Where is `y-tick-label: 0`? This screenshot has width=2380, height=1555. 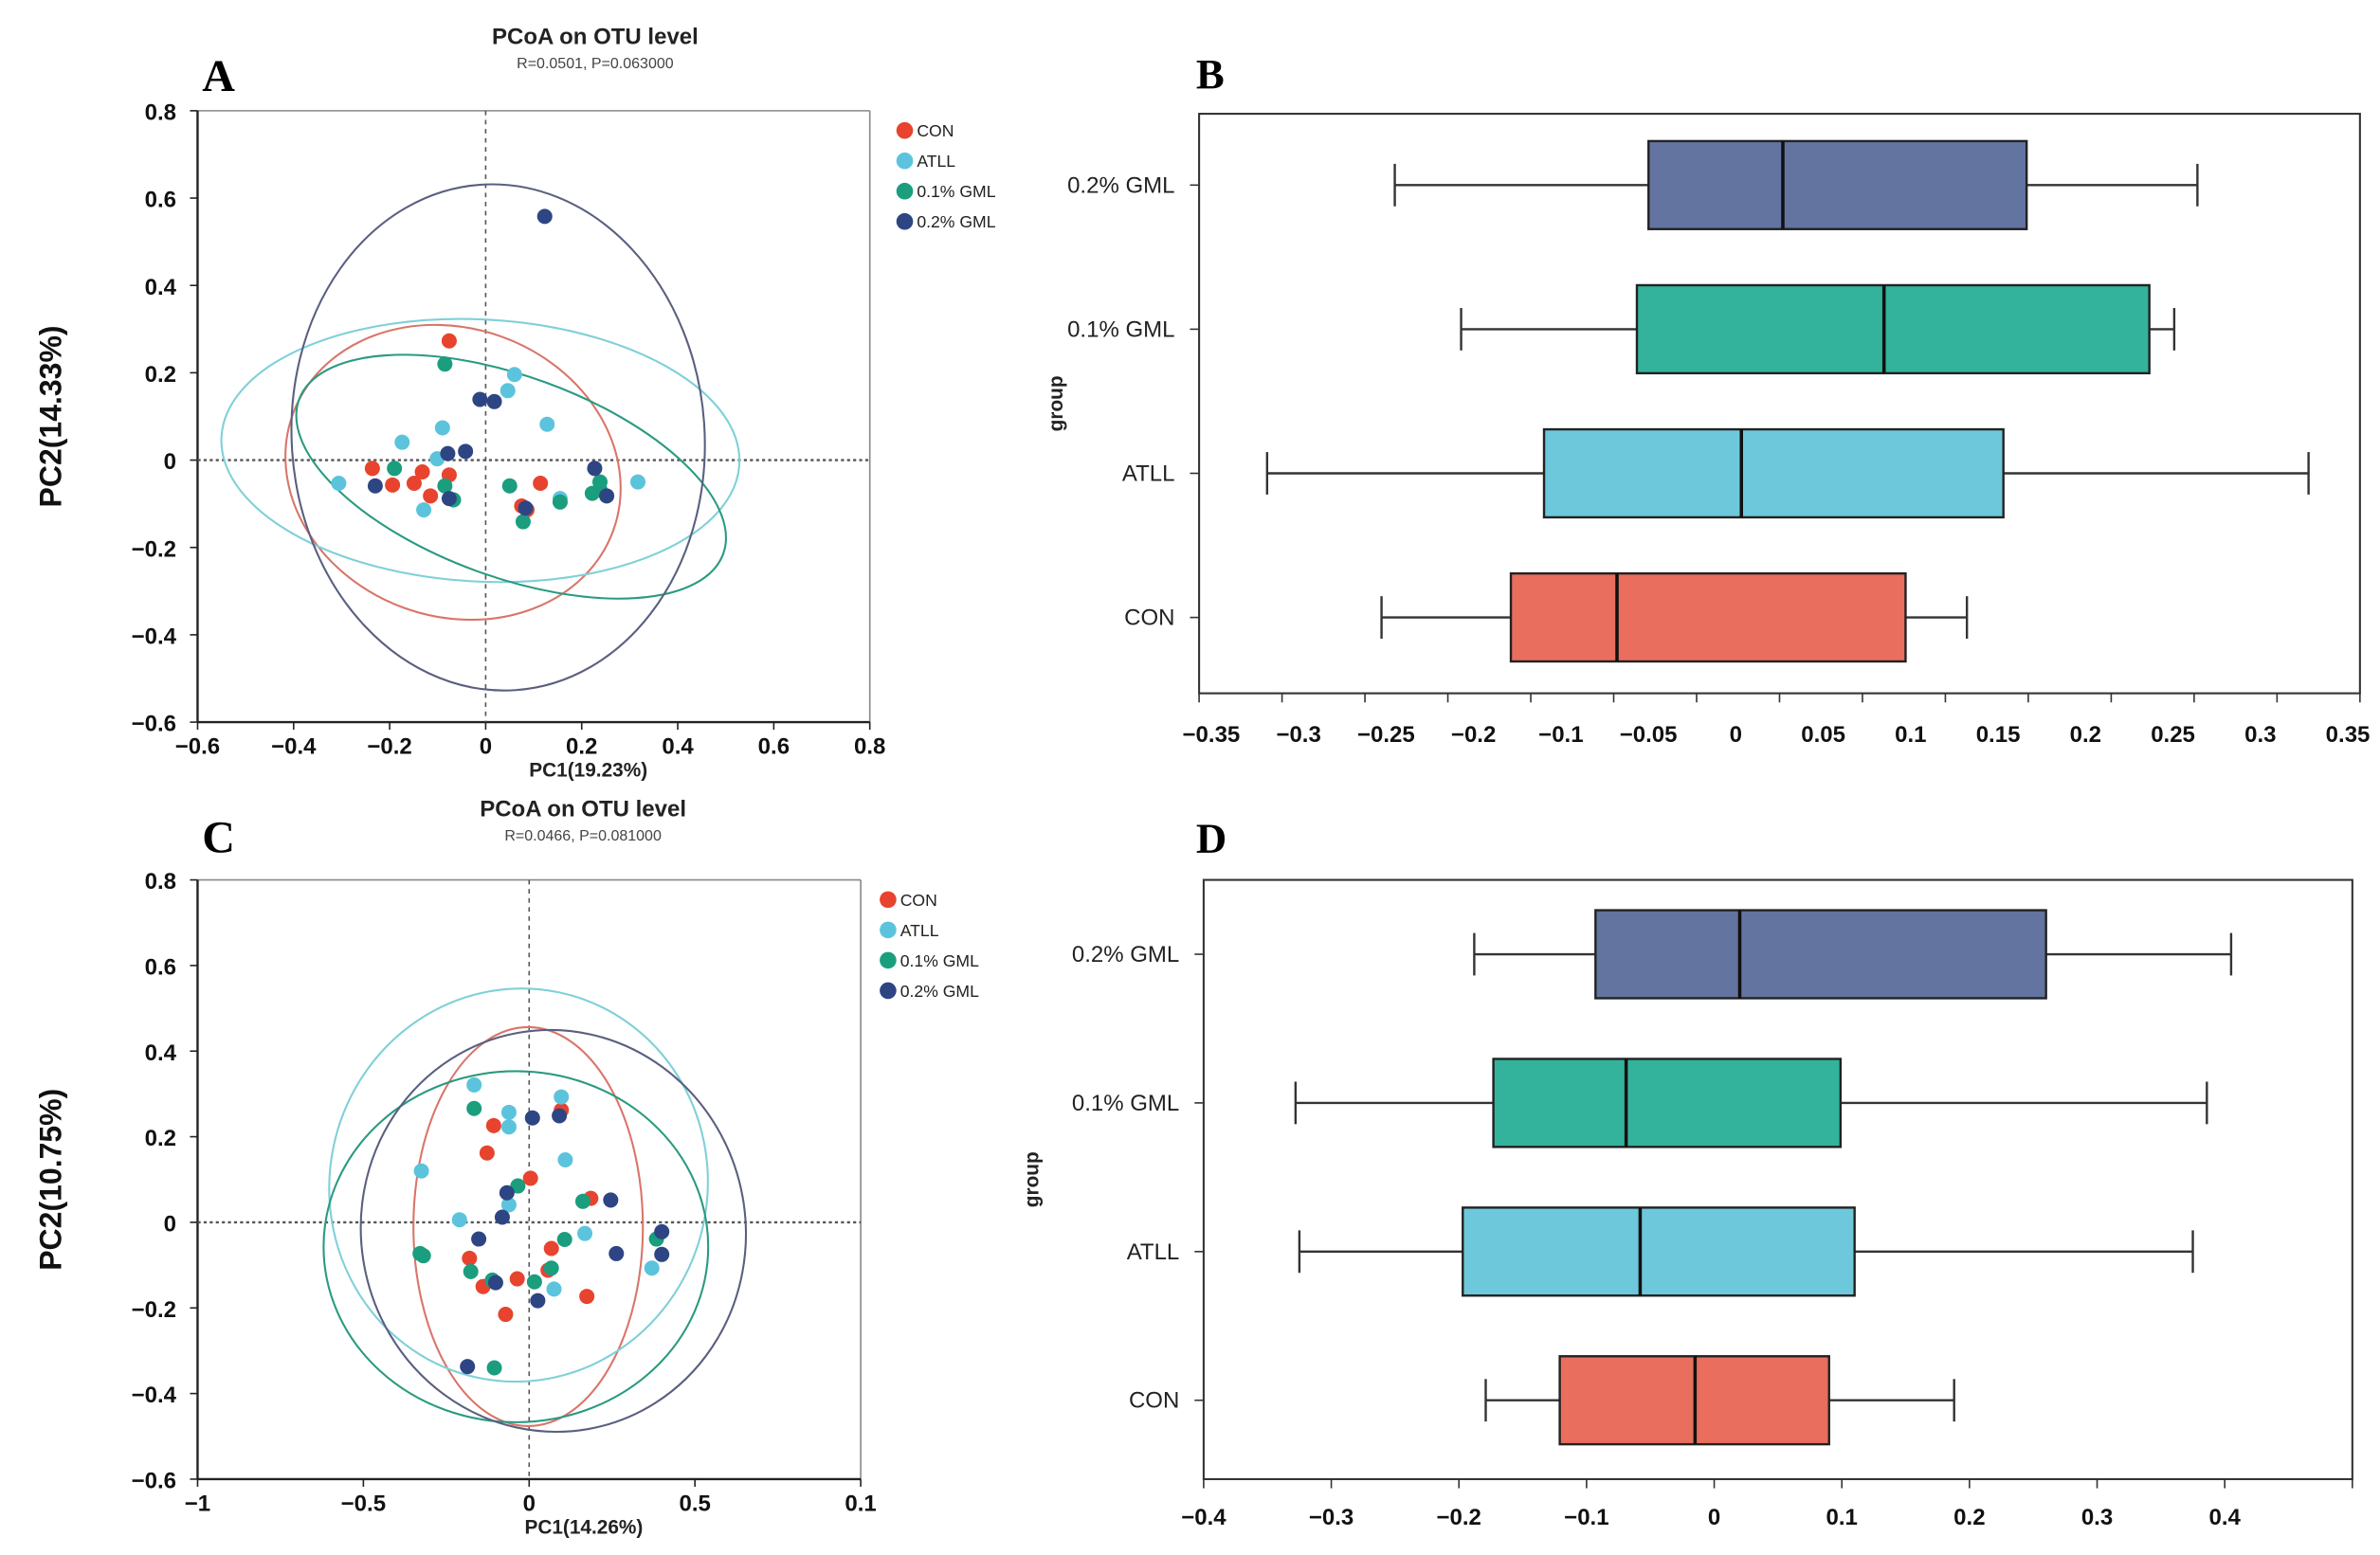 y-tick-label: 0 is located at coordinates (170, 1225).